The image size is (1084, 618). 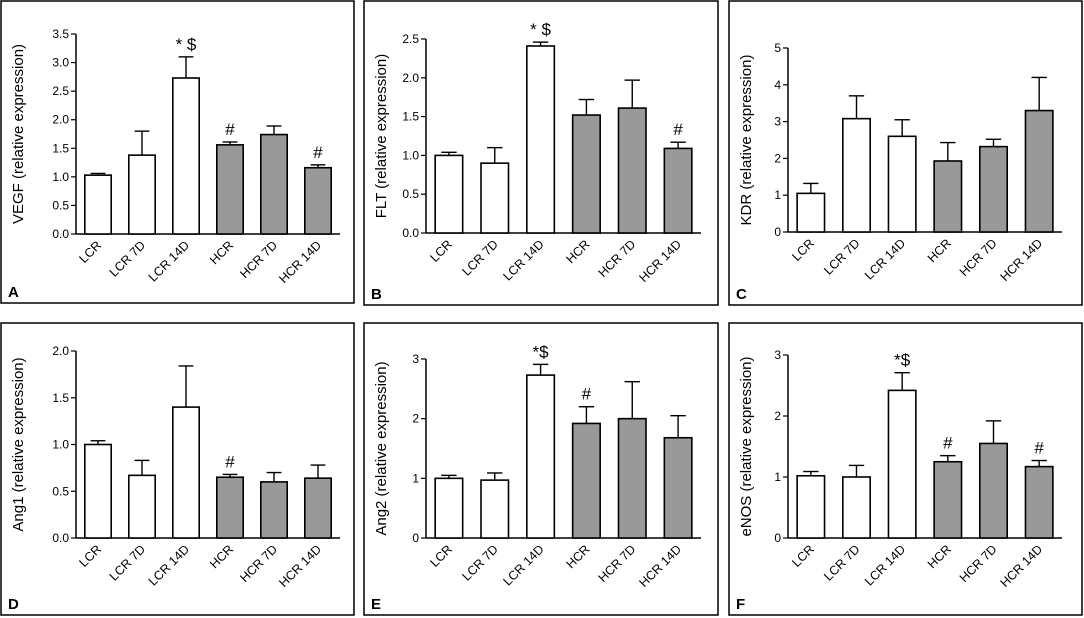 I want to click on y-tick-label-b: 1.5, so click(x=410, y=117).